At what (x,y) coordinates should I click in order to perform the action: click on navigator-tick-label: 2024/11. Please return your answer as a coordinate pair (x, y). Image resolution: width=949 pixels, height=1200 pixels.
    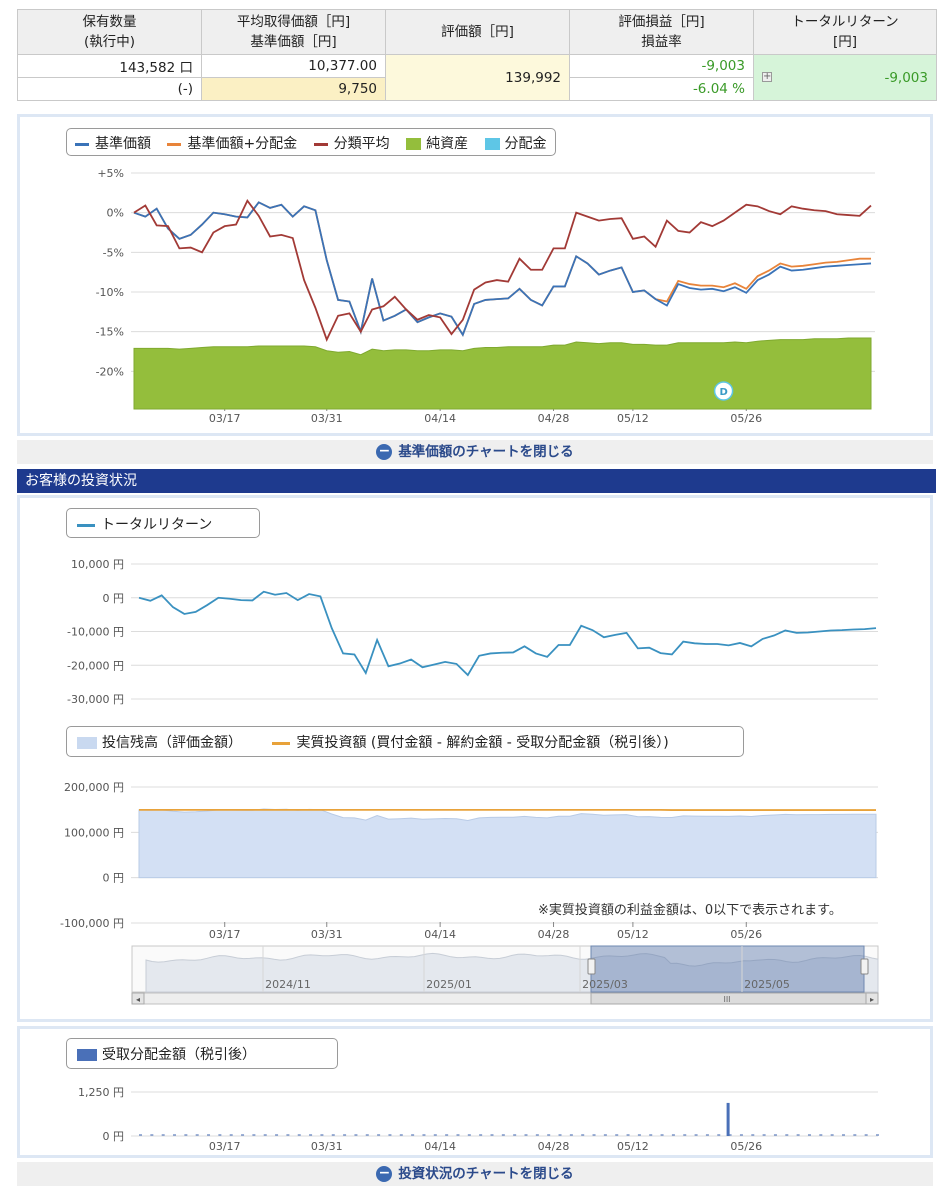
    Looking at the image, I should click on (288, 984).